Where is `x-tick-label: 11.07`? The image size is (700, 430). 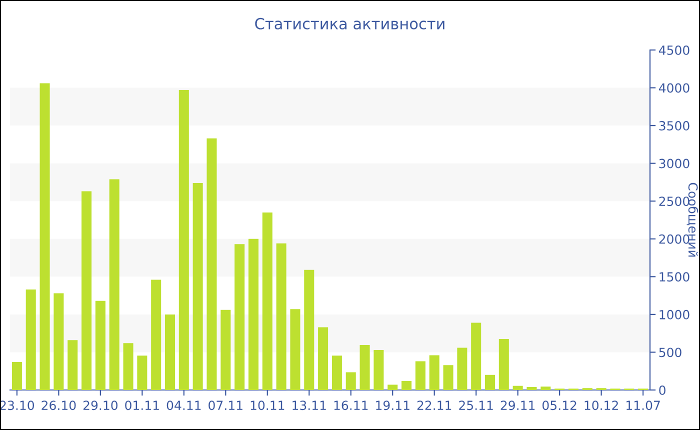 x-tick-label: 11.07 is located at coordinates (643, 405).